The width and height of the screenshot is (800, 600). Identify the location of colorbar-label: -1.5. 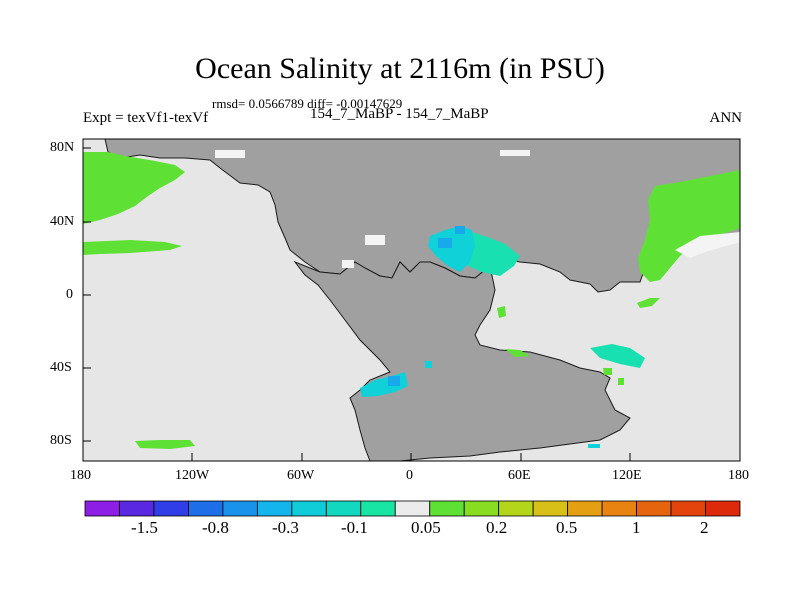
(144, 527).